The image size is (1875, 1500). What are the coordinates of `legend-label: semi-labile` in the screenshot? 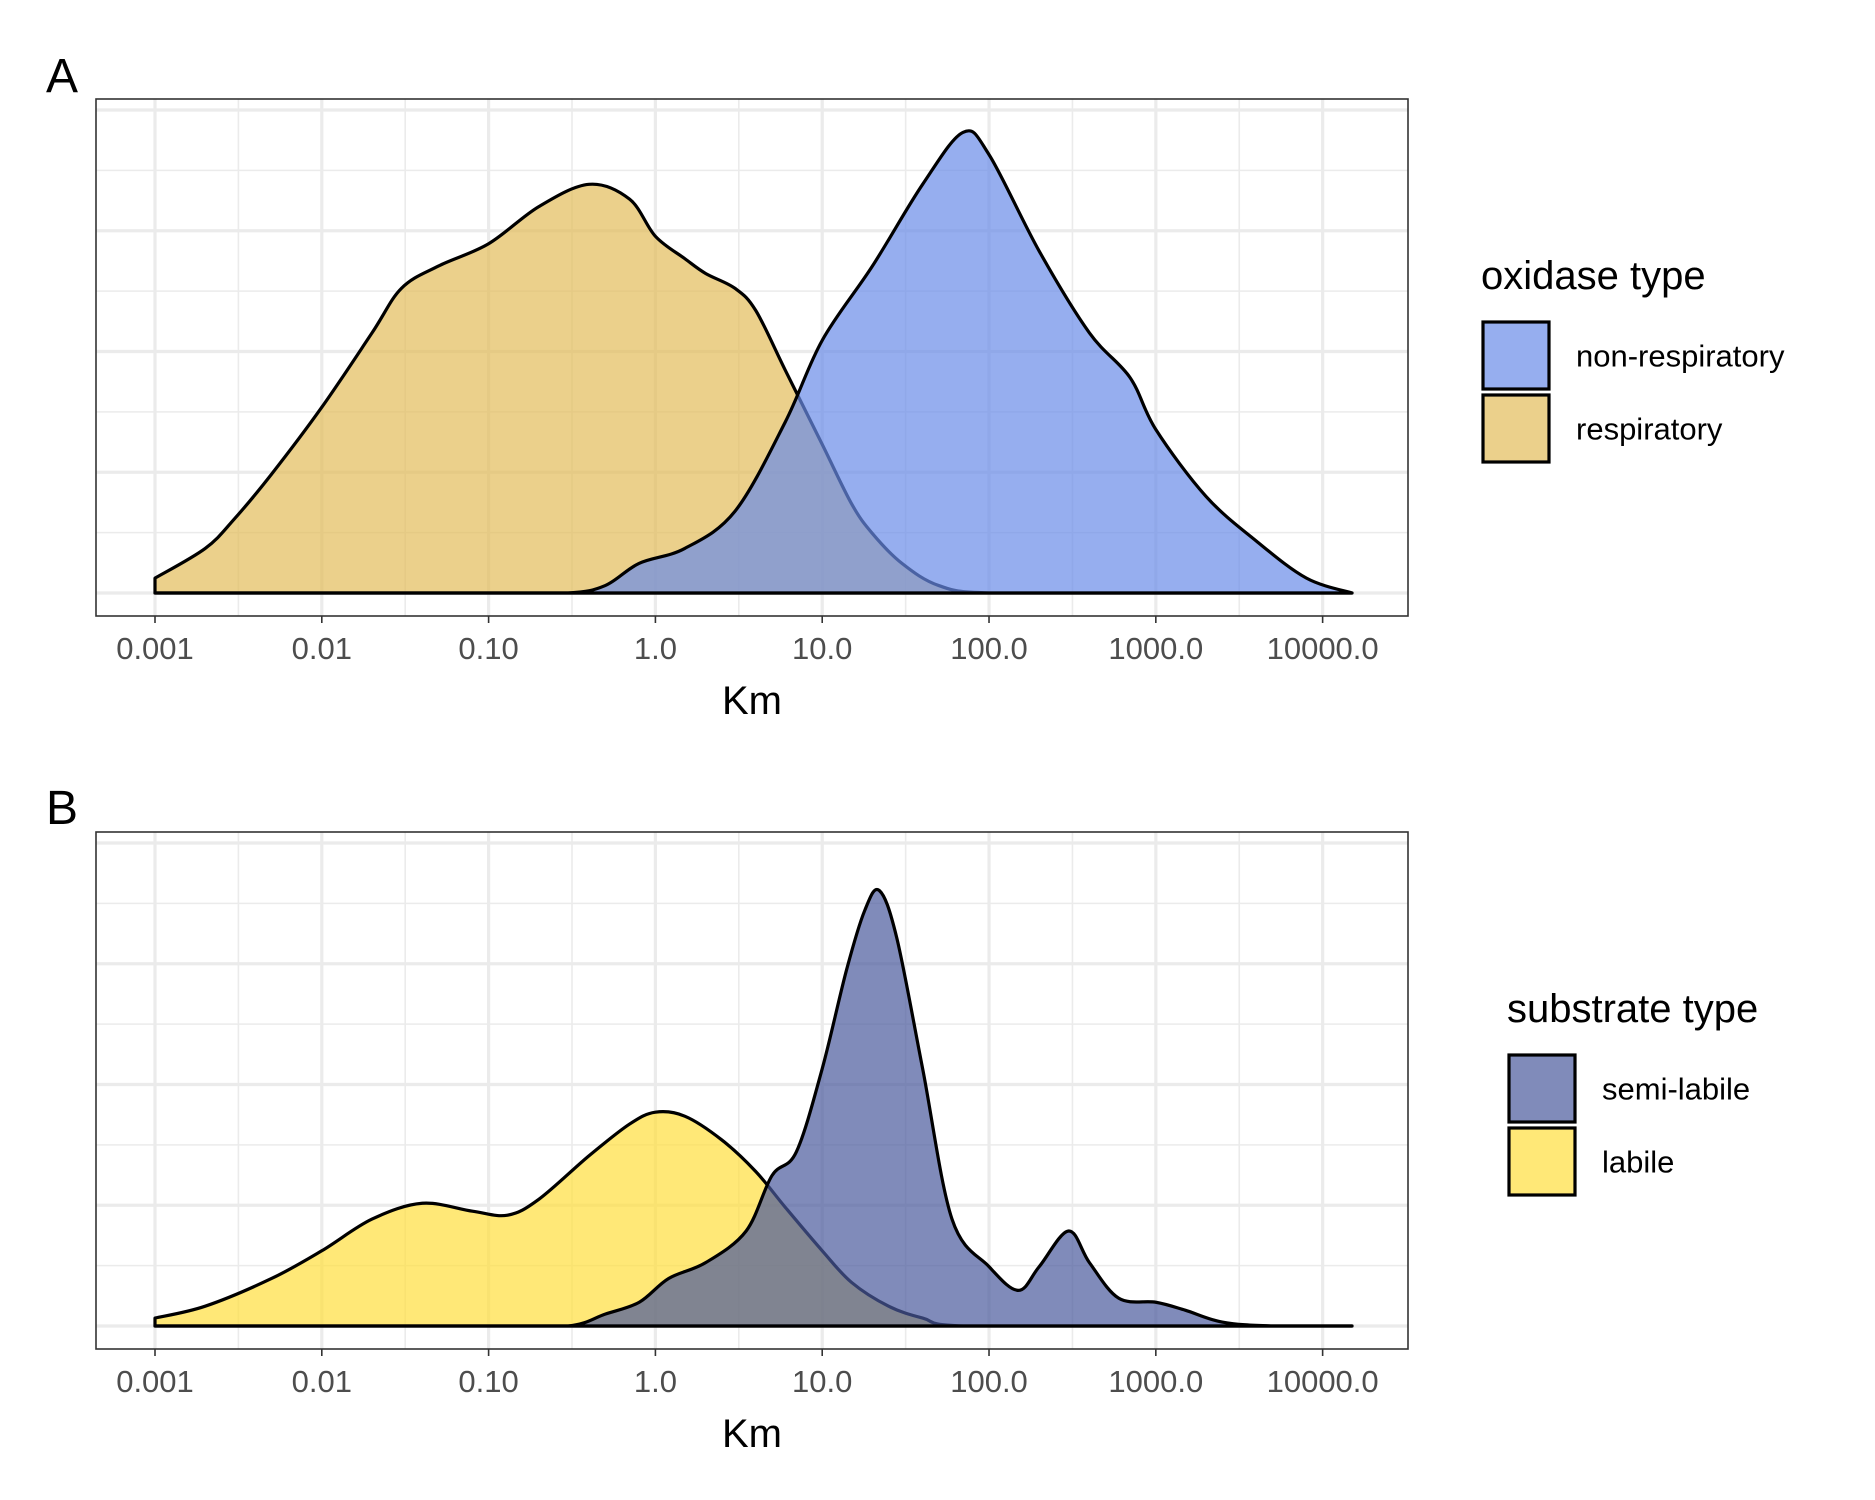 It's located at (1676, 1089).